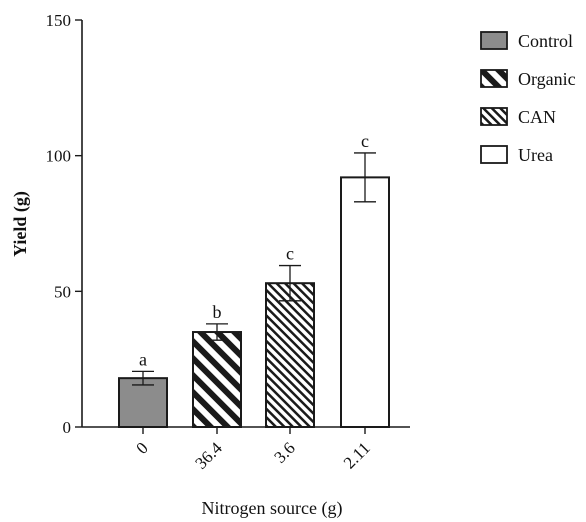  I want to click on significance-letter: b, so click(217, 312).